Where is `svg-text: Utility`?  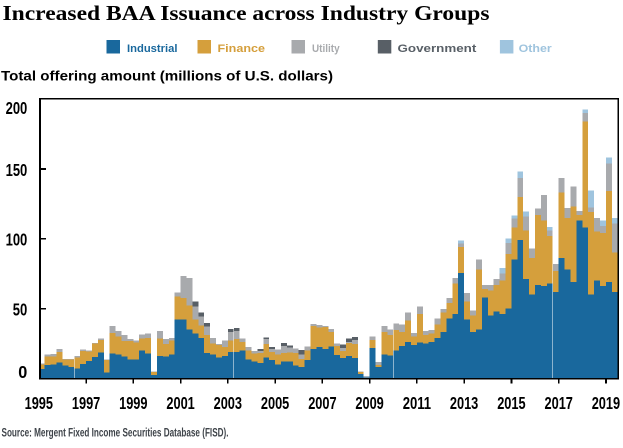
svg-text: Utility is located at coordinates (326, 49).